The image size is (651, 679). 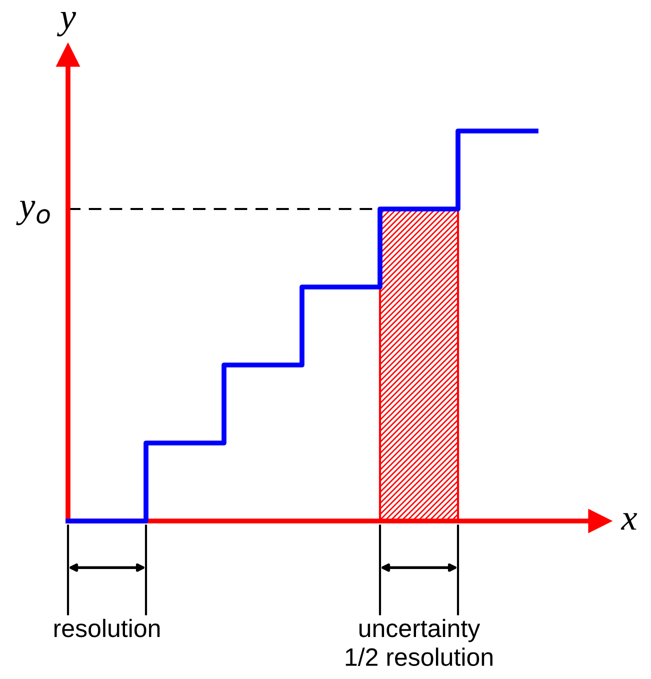 What do you see at coordinates (107, 628) in the screenshot?
I see `text: resolution` at bounding box center [107, 628].